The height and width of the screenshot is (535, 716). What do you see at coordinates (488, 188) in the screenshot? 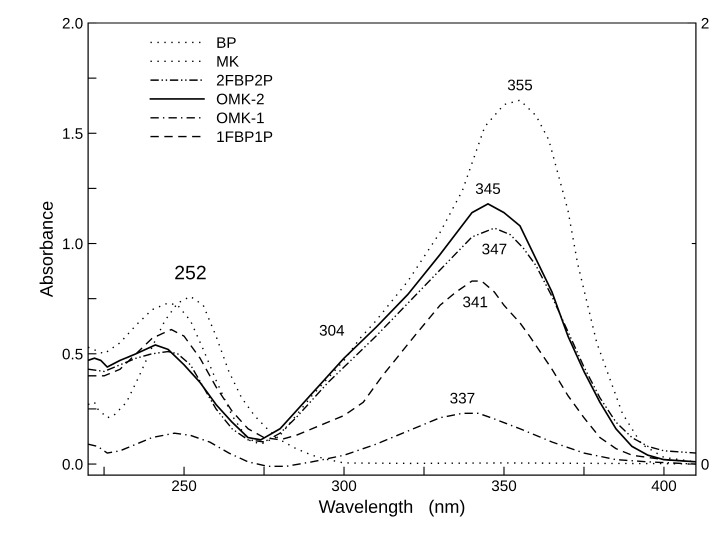
I see `annotation: 345` at bounding box center [488, 188].